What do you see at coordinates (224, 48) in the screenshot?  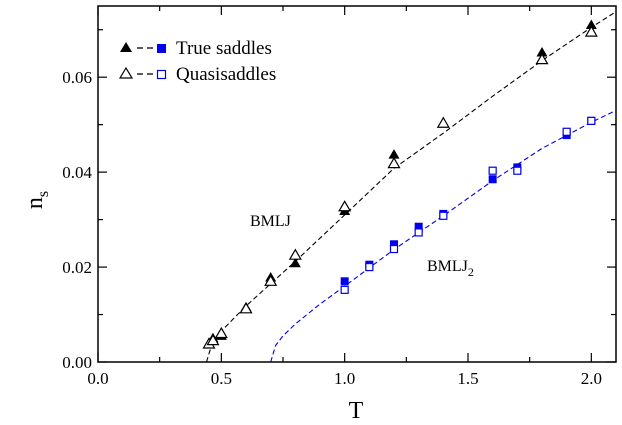 I see `legend-label-true-saddles: True saddles` at bounding box center [224, 48].